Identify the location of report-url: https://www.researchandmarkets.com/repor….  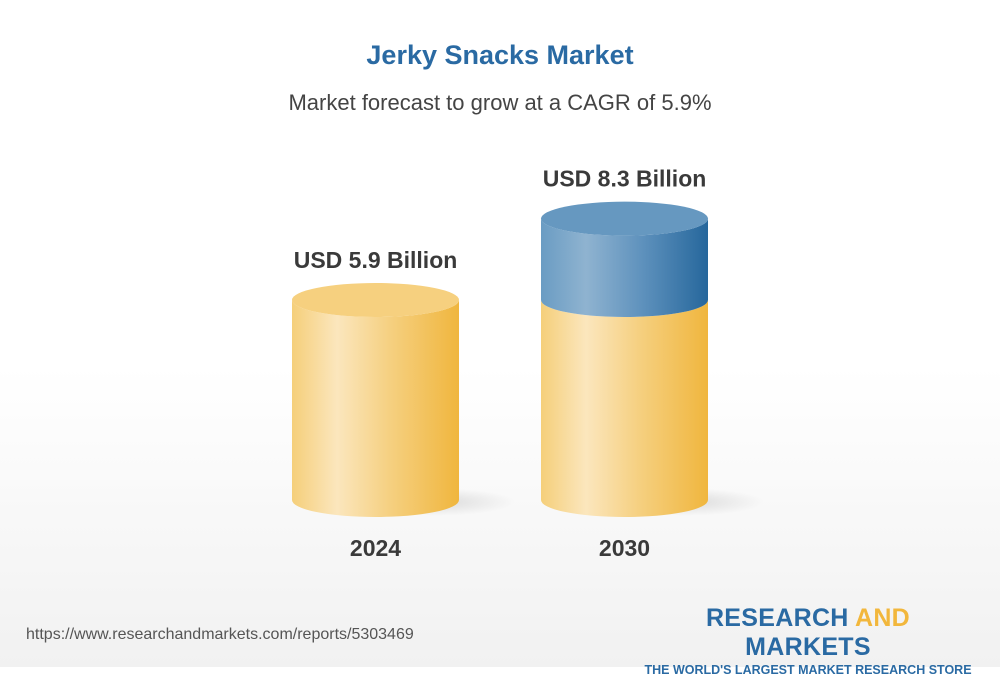
(220, 634).